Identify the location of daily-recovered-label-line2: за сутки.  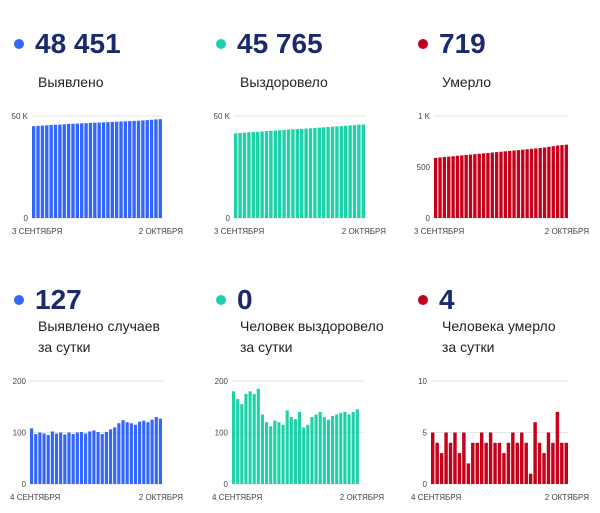
(266, 347).